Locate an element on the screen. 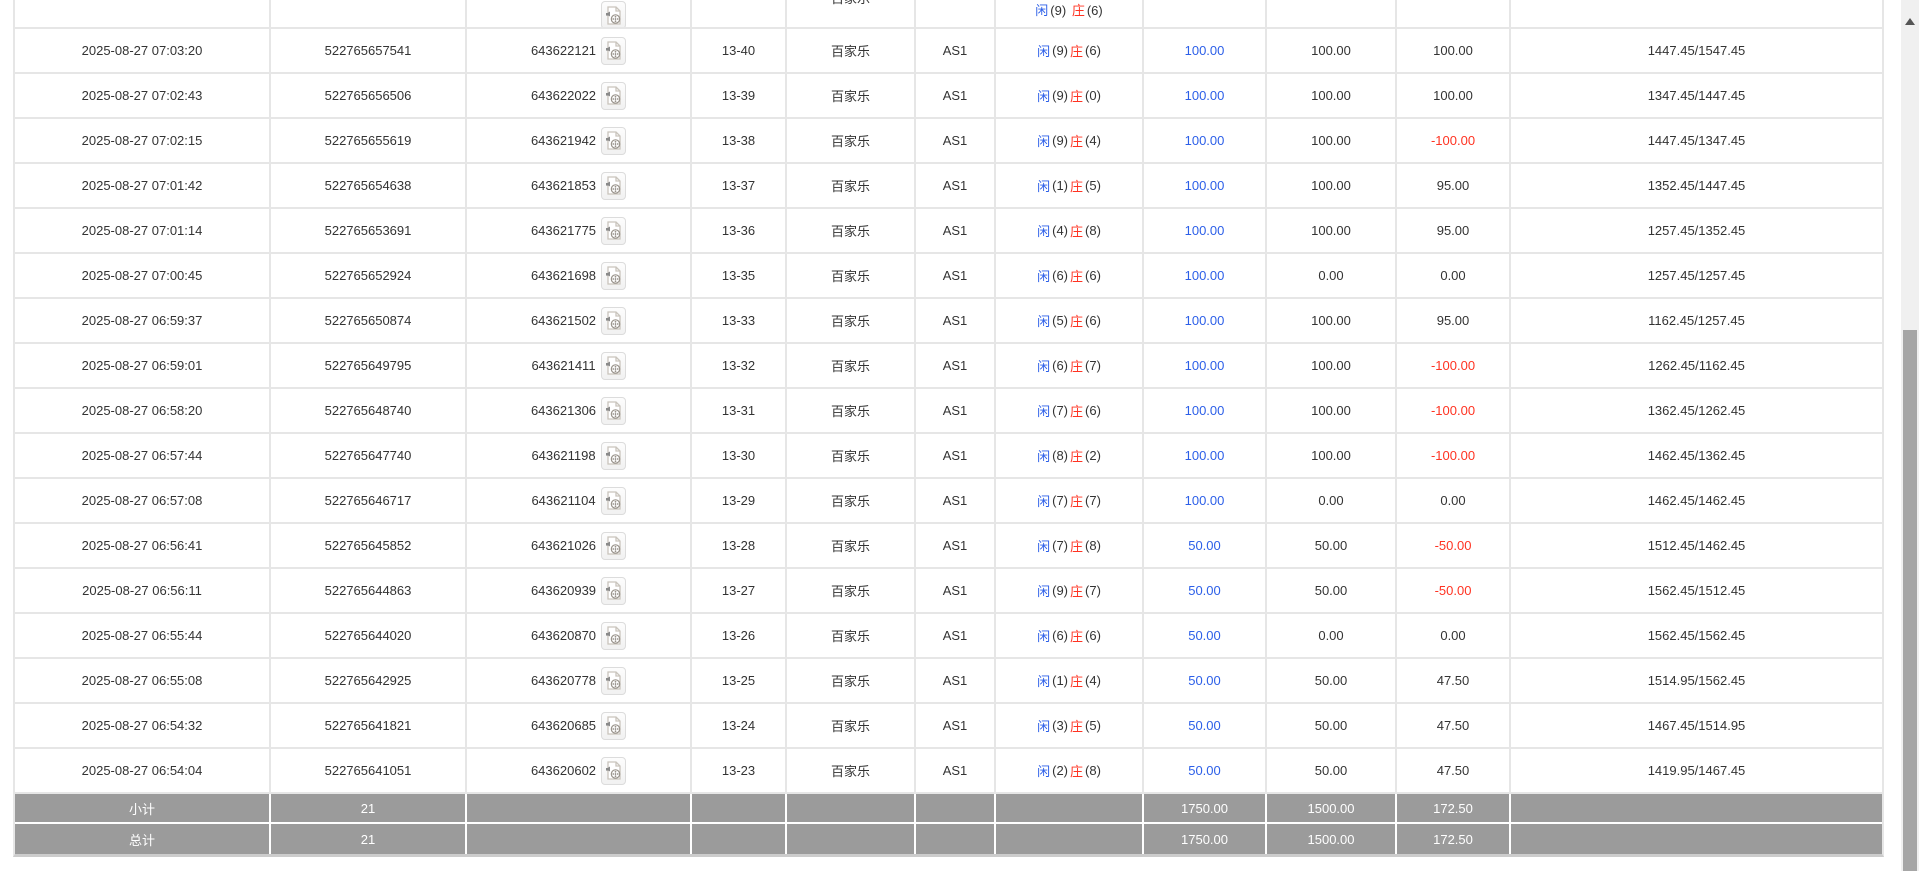 The image size is (1919, 871). winloss-amount: -100.00 is located at coordinates (1453, 140).